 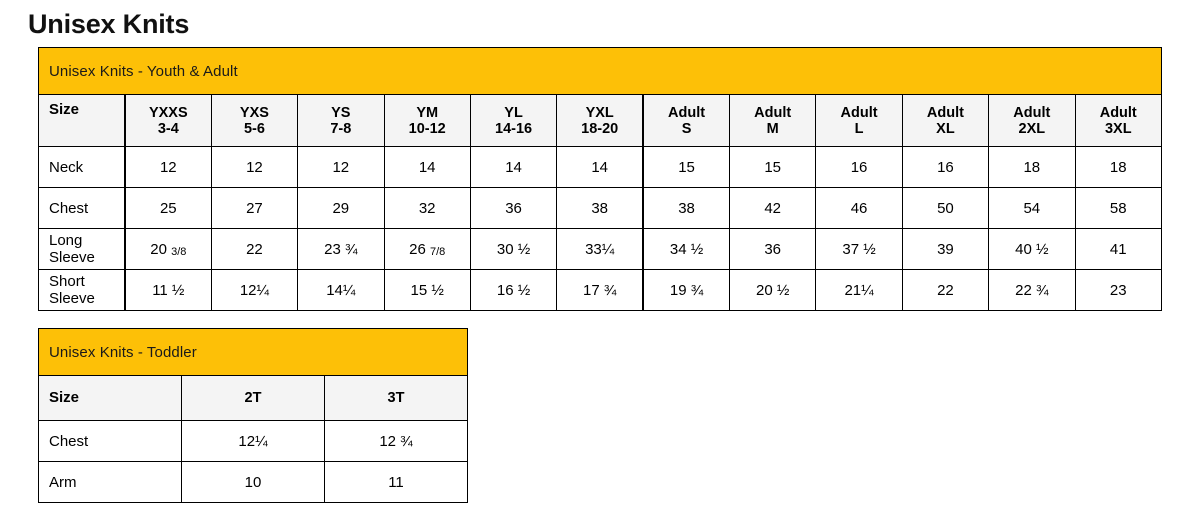 I want to click on cell-neck-adult-2xl: 18, so click(x=1032, y=167).